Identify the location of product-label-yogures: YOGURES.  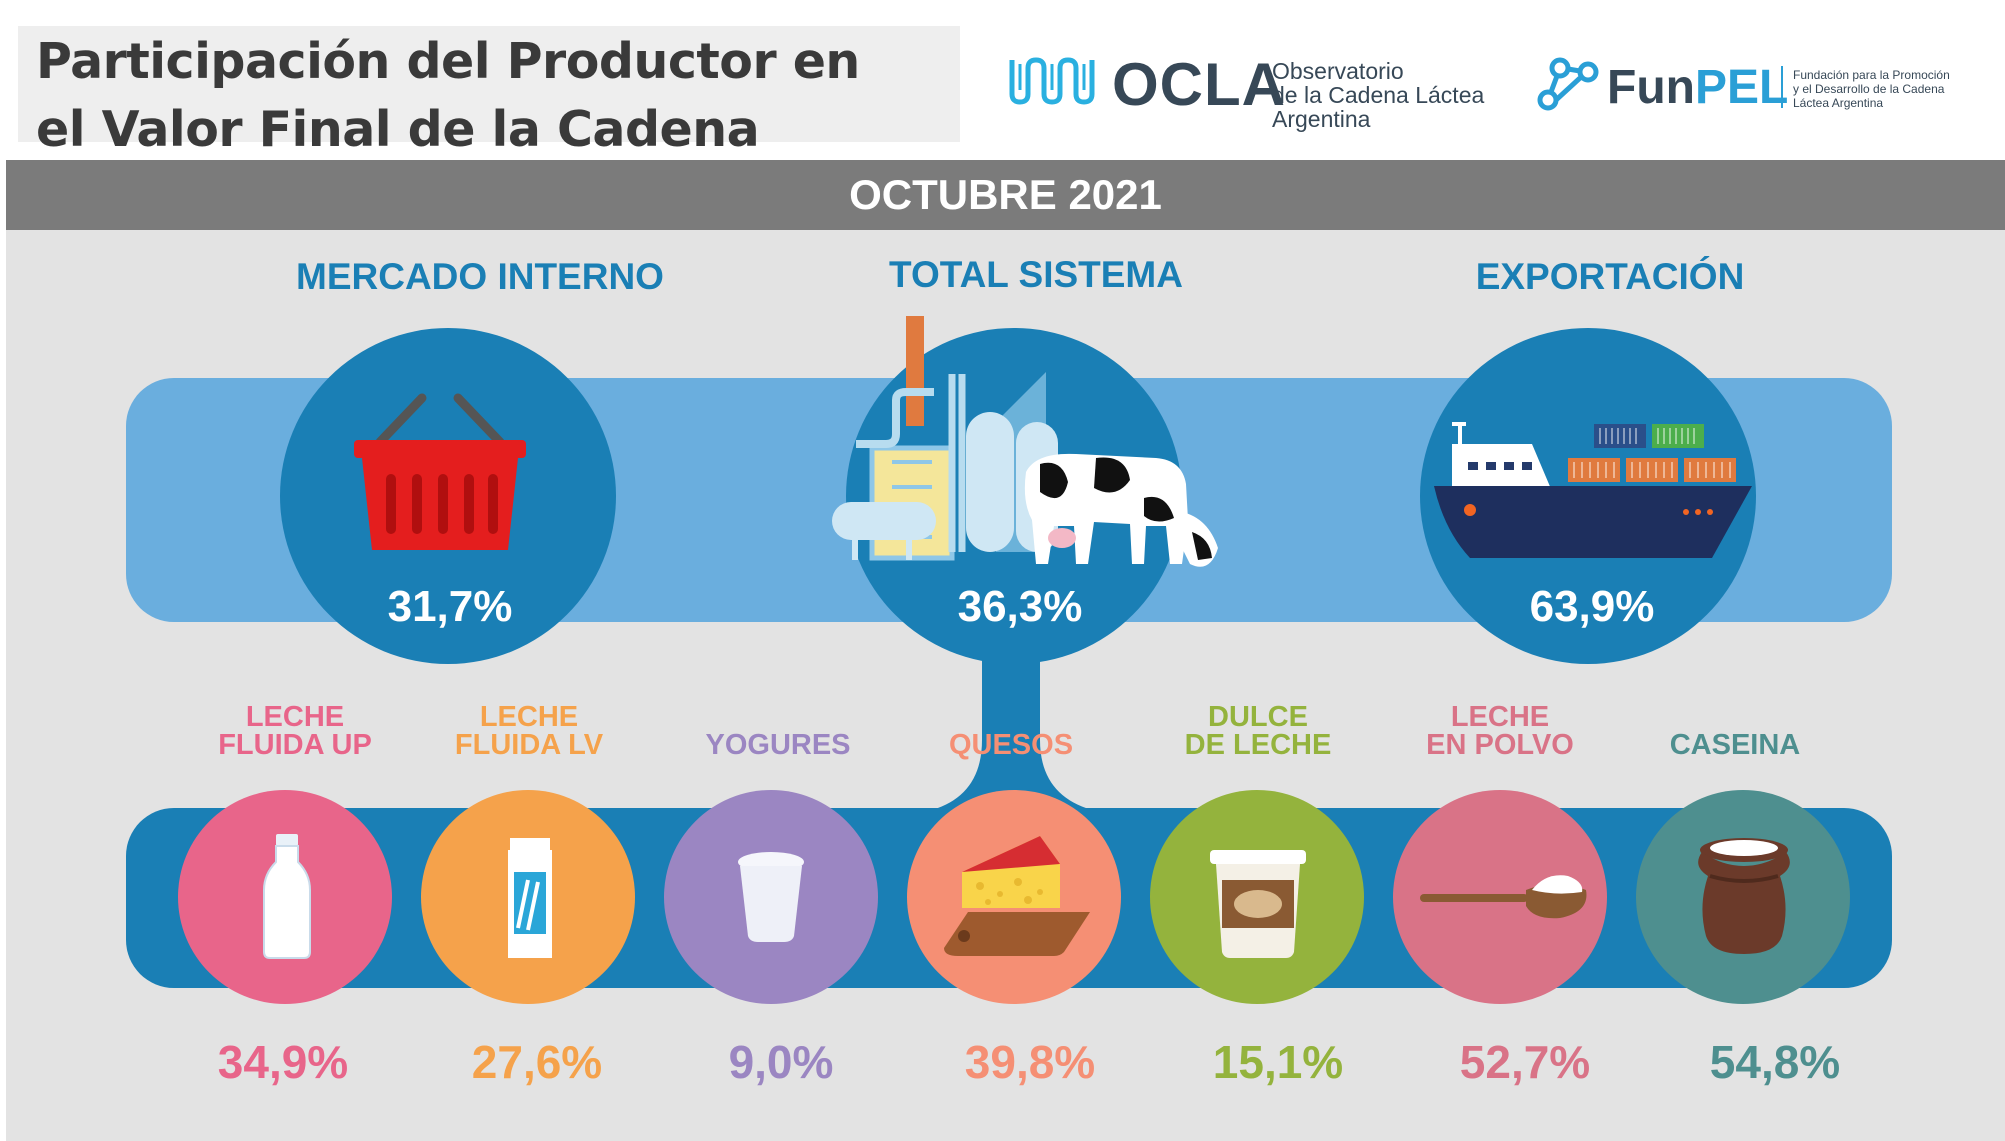
(778, 745).